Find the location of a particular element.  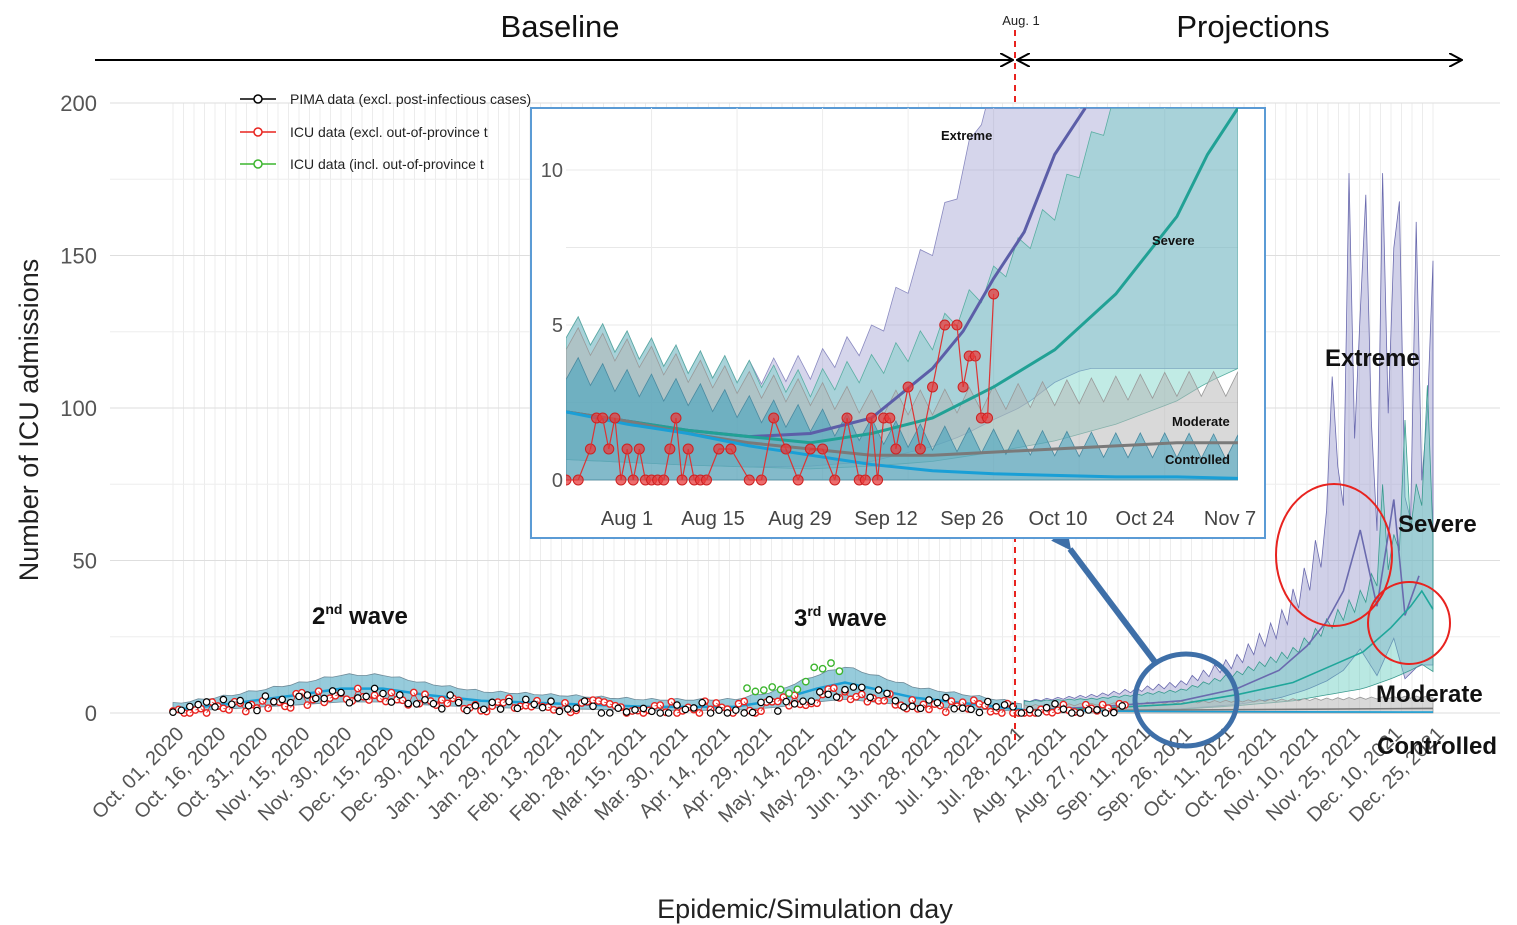

moderate-label: Moderate is located at coordinates (1429, 694).